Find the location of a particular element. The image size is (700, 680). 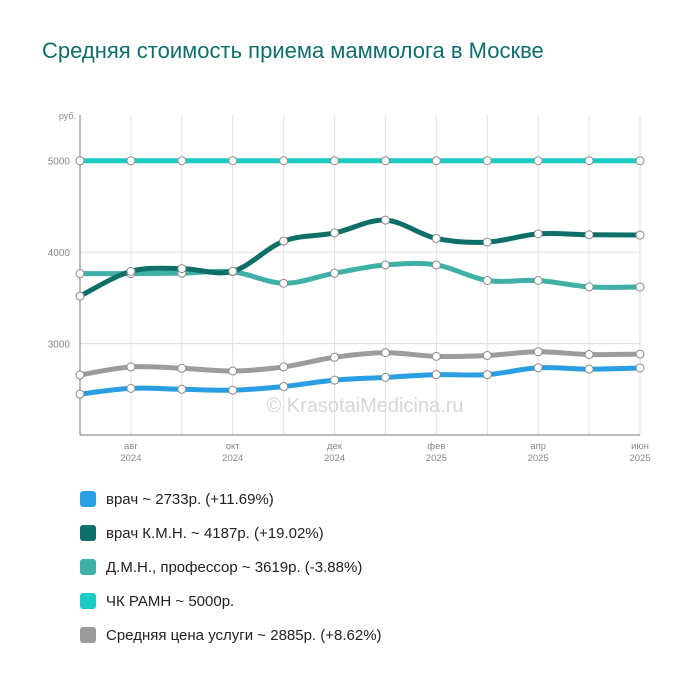

legend-item: Д.М.Н., профессор ~ 3619р. (-3.88%) is located at coordinates (231, 567).